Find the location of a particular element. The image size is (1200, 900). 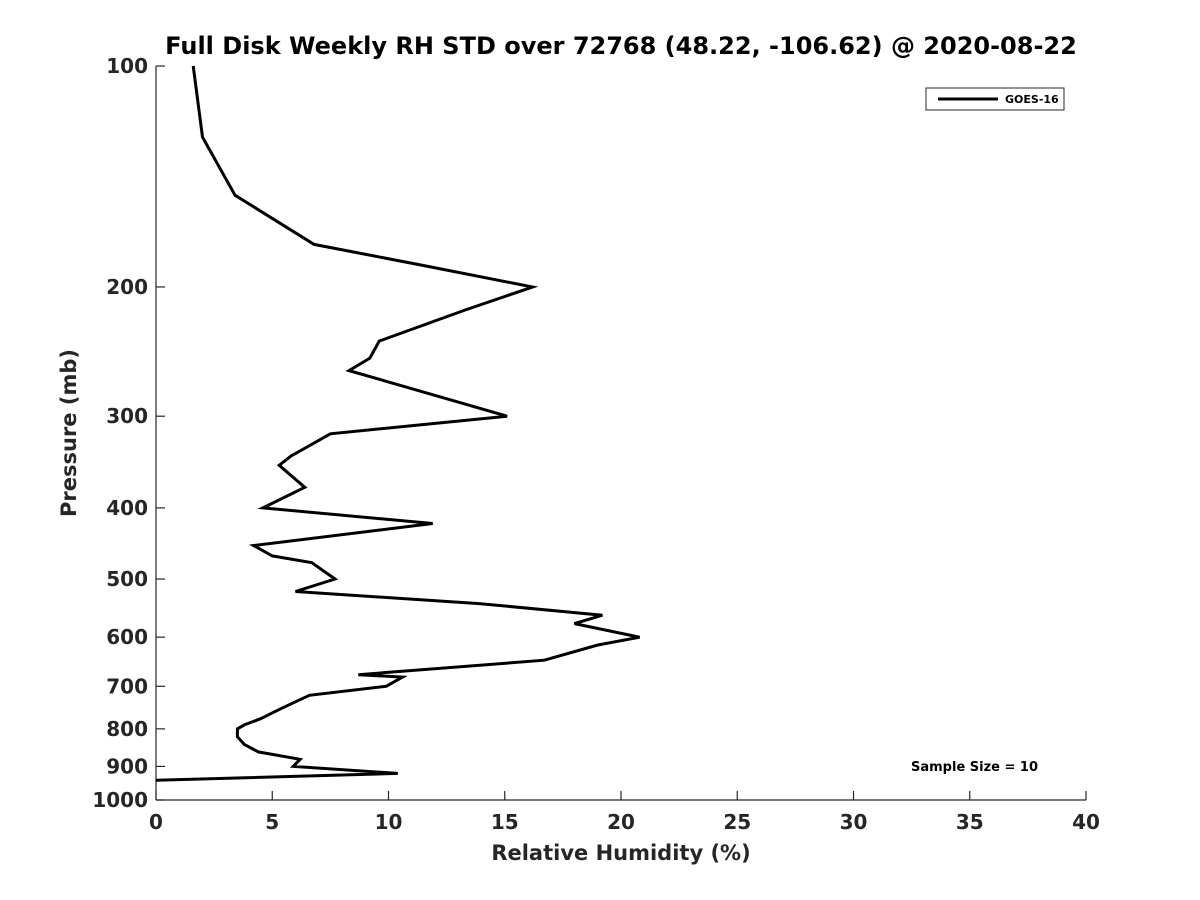

x-tick-label: 0 is located at coordinates (156, 822).